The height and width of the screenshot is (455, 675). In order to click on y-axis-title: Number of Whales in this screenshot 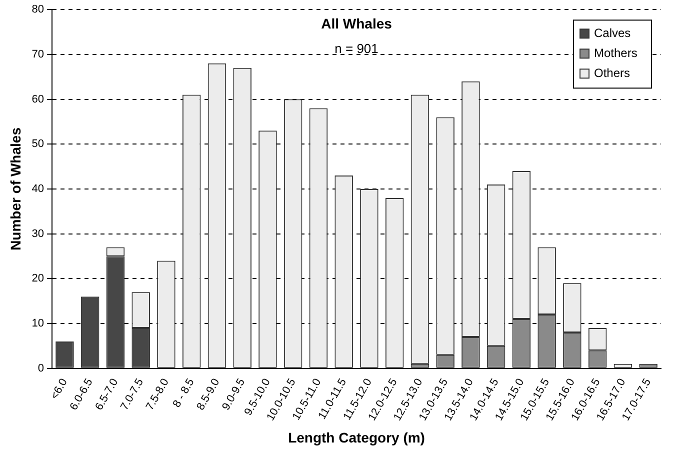, I will do `click(15, 188)`.